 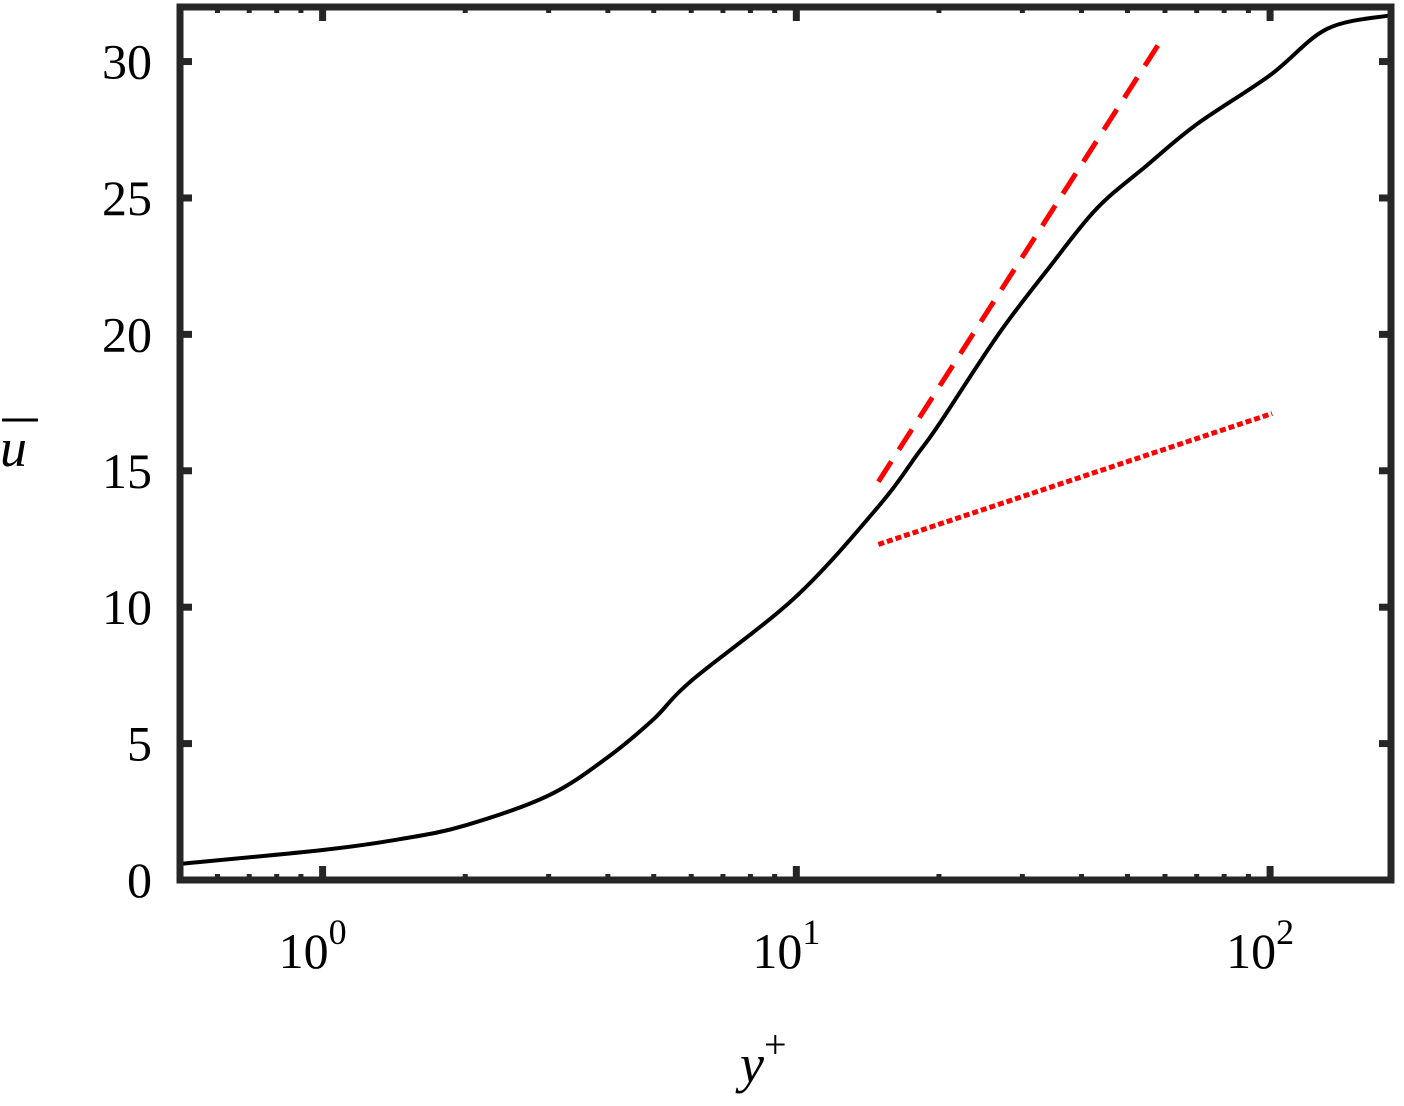 I want to click on x-axis-label: y+, so click(x=761, y=1058).